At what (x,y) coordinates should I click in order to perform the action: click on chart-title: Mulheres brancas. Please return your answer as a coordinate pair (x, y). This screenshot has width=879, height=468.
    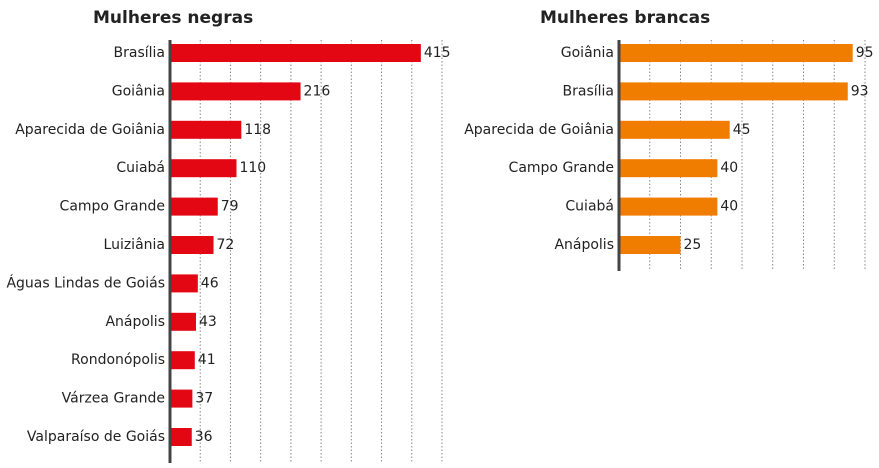
    Looking at the image, I should click on (625, 18).